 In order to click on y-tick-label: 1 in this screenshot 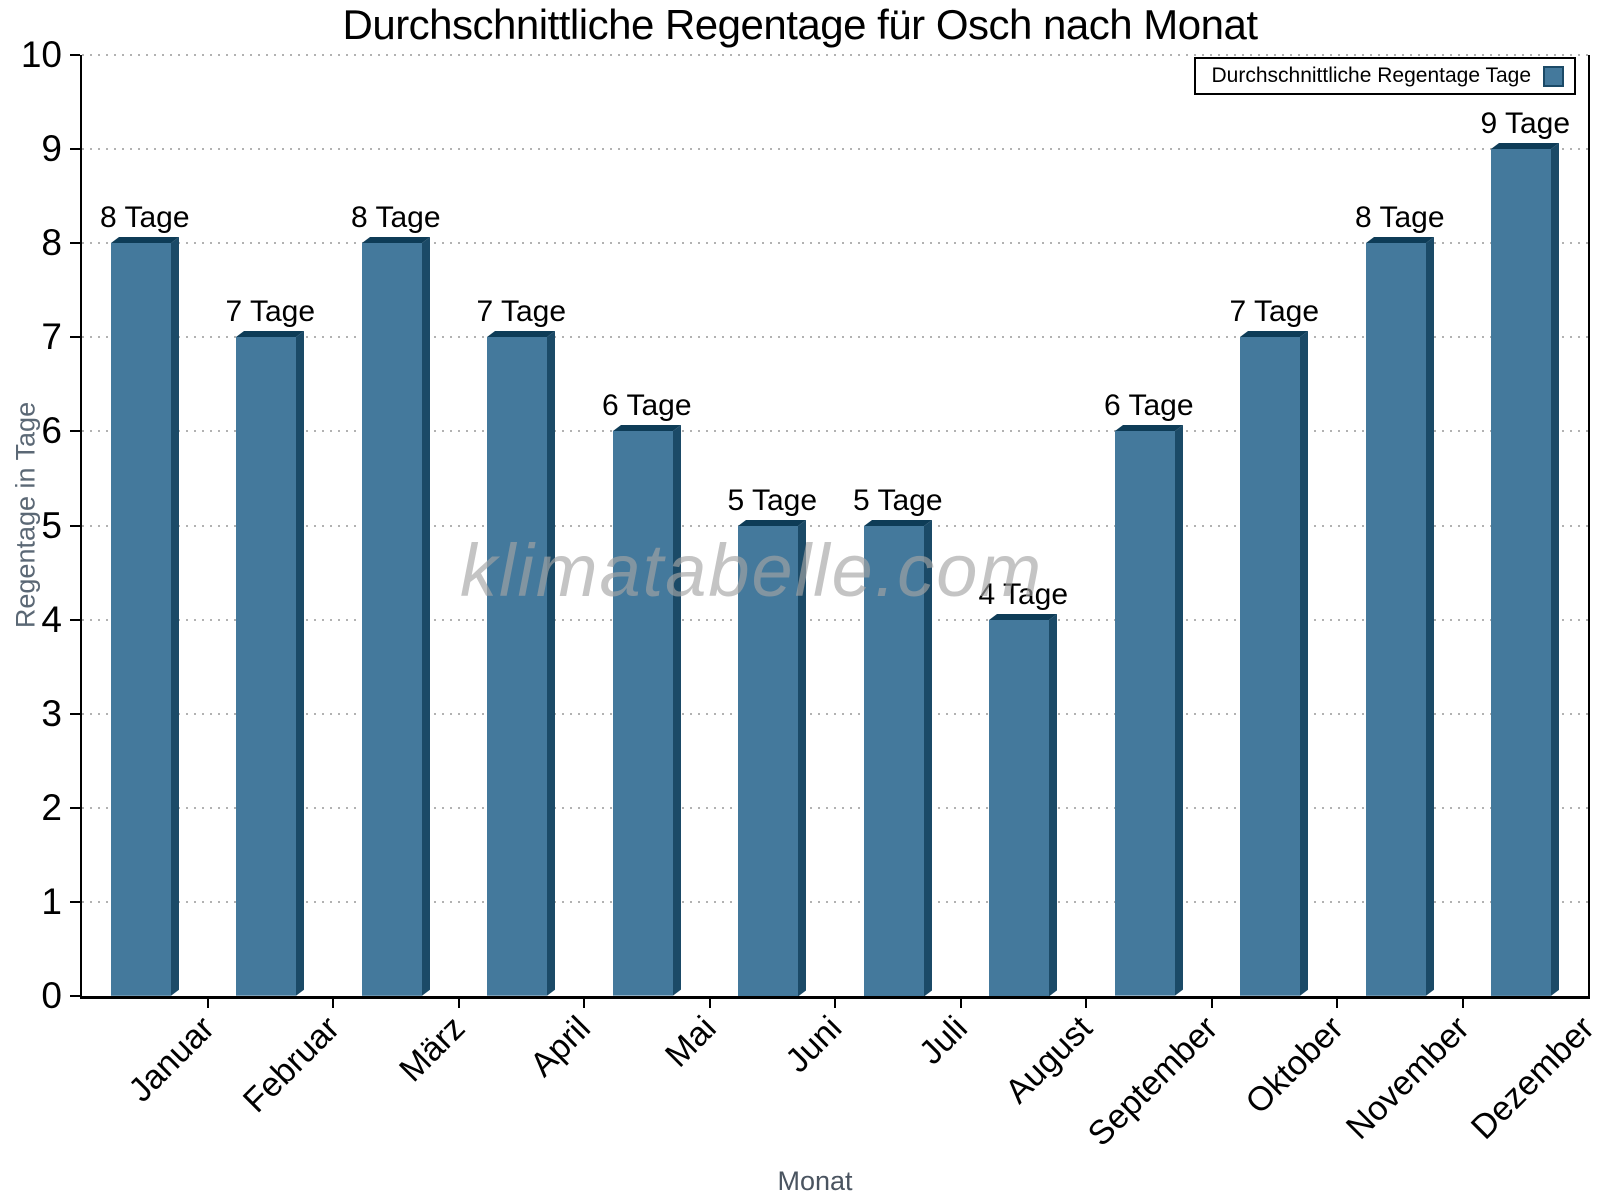, I will do `click(51, 901)`.